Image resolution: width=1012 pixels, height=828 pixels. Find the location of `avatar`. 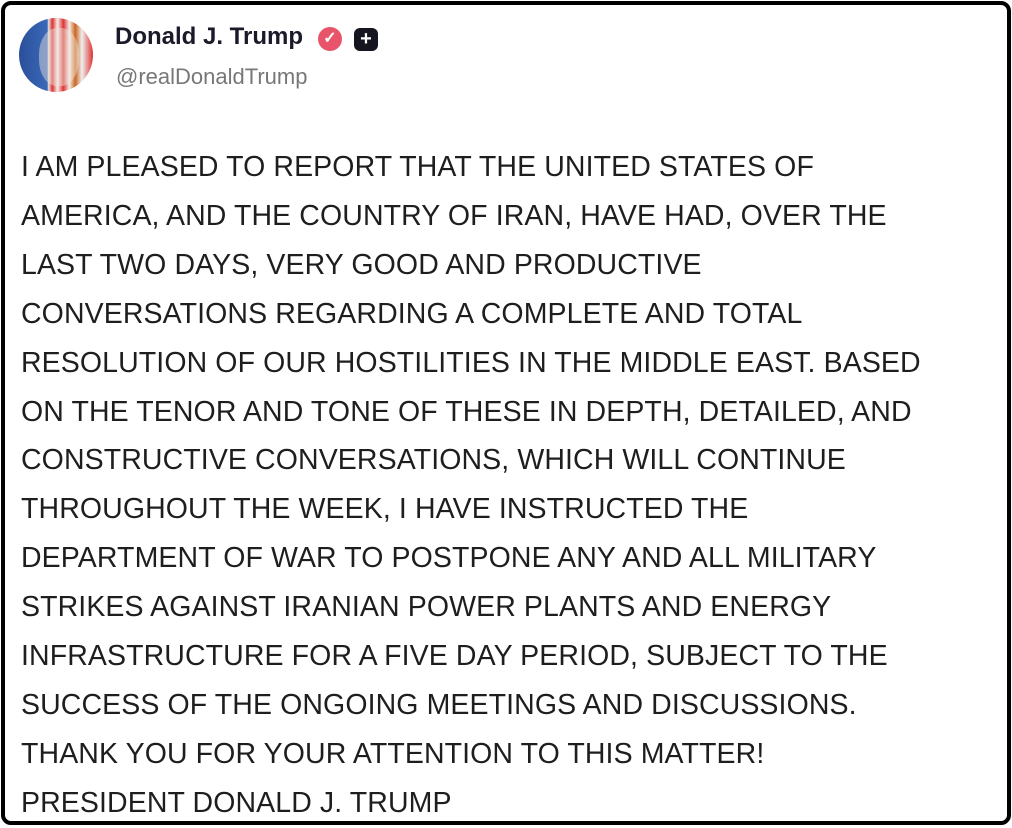

avatar is located at coordinates (56, 55).